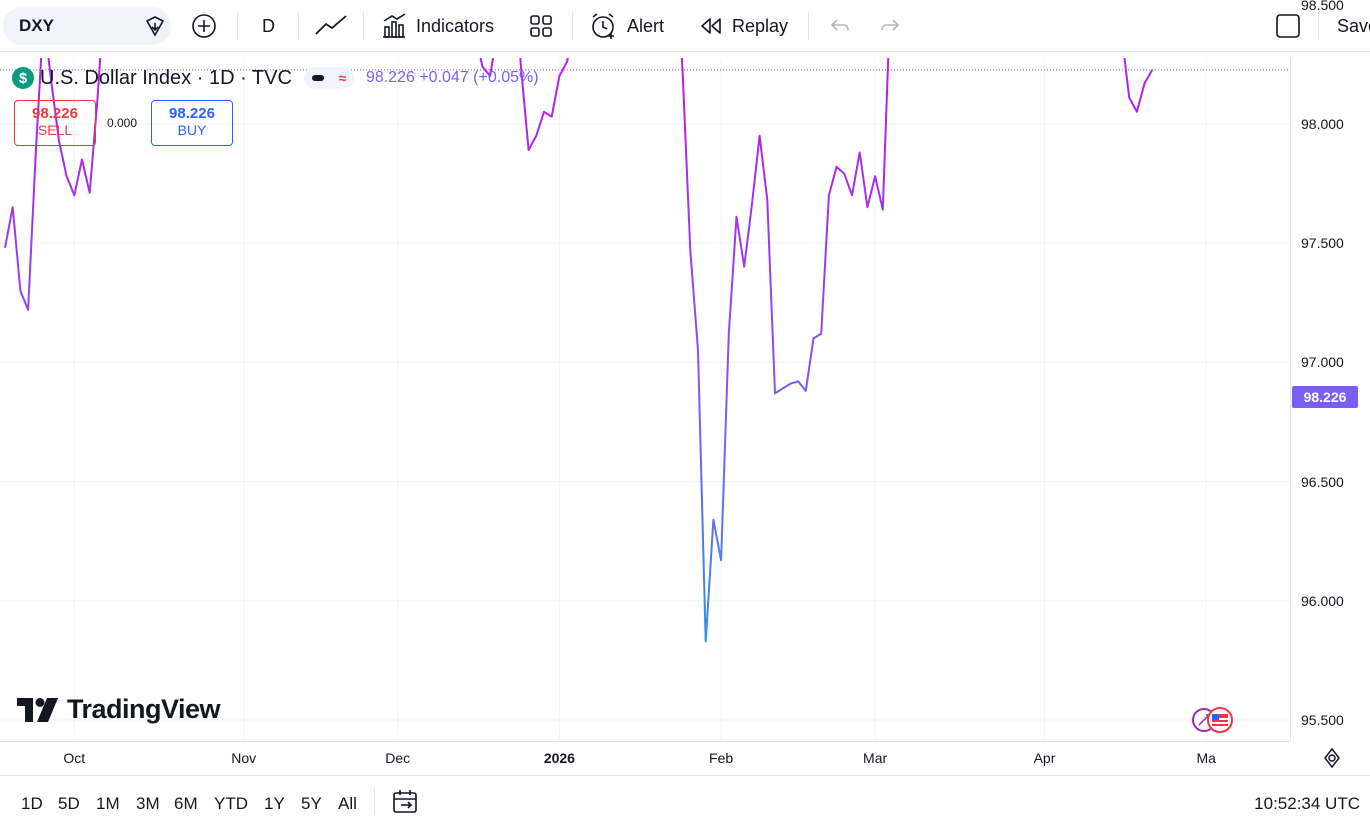 Image resolution: width=1370 pixels, height=820 pixels. Describe the element at coordinates (1322, 6) in the screenshot. I see `price-axis-label: 98.500` at that location.